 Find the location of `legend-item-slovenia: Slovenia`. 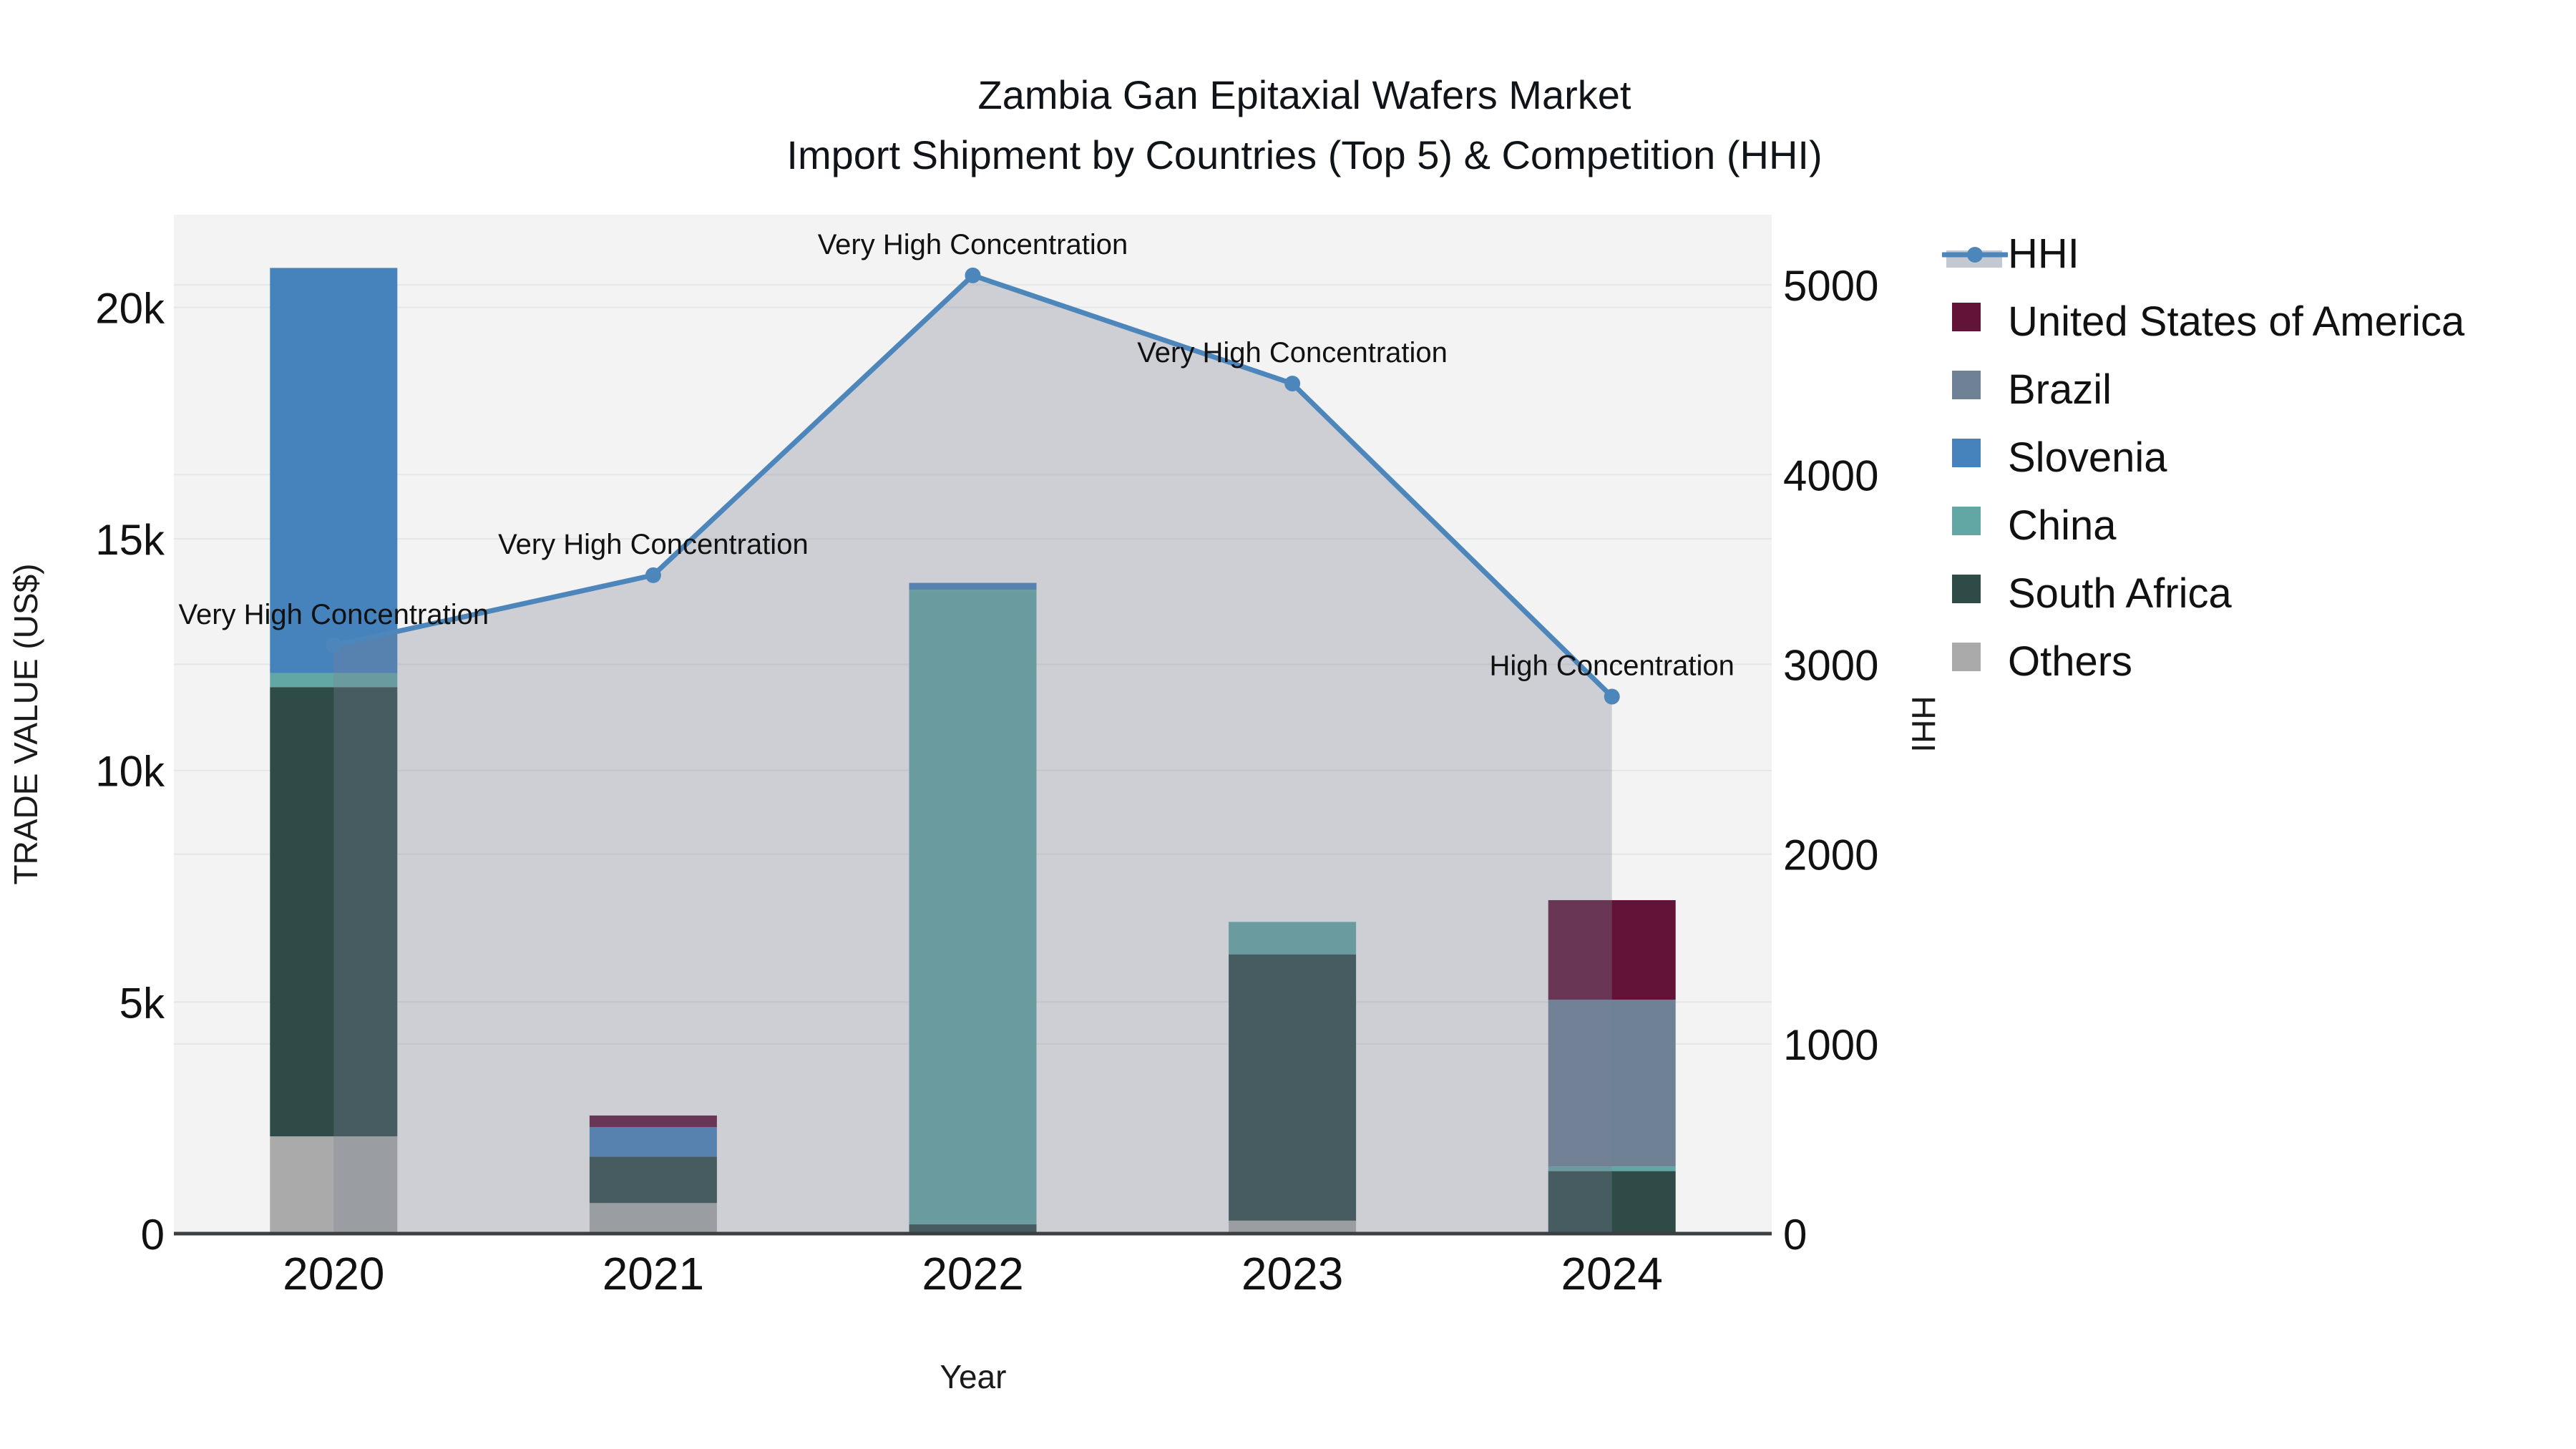

legend-item-slovenia: Slovenia is located at coordinates (2059, 457).